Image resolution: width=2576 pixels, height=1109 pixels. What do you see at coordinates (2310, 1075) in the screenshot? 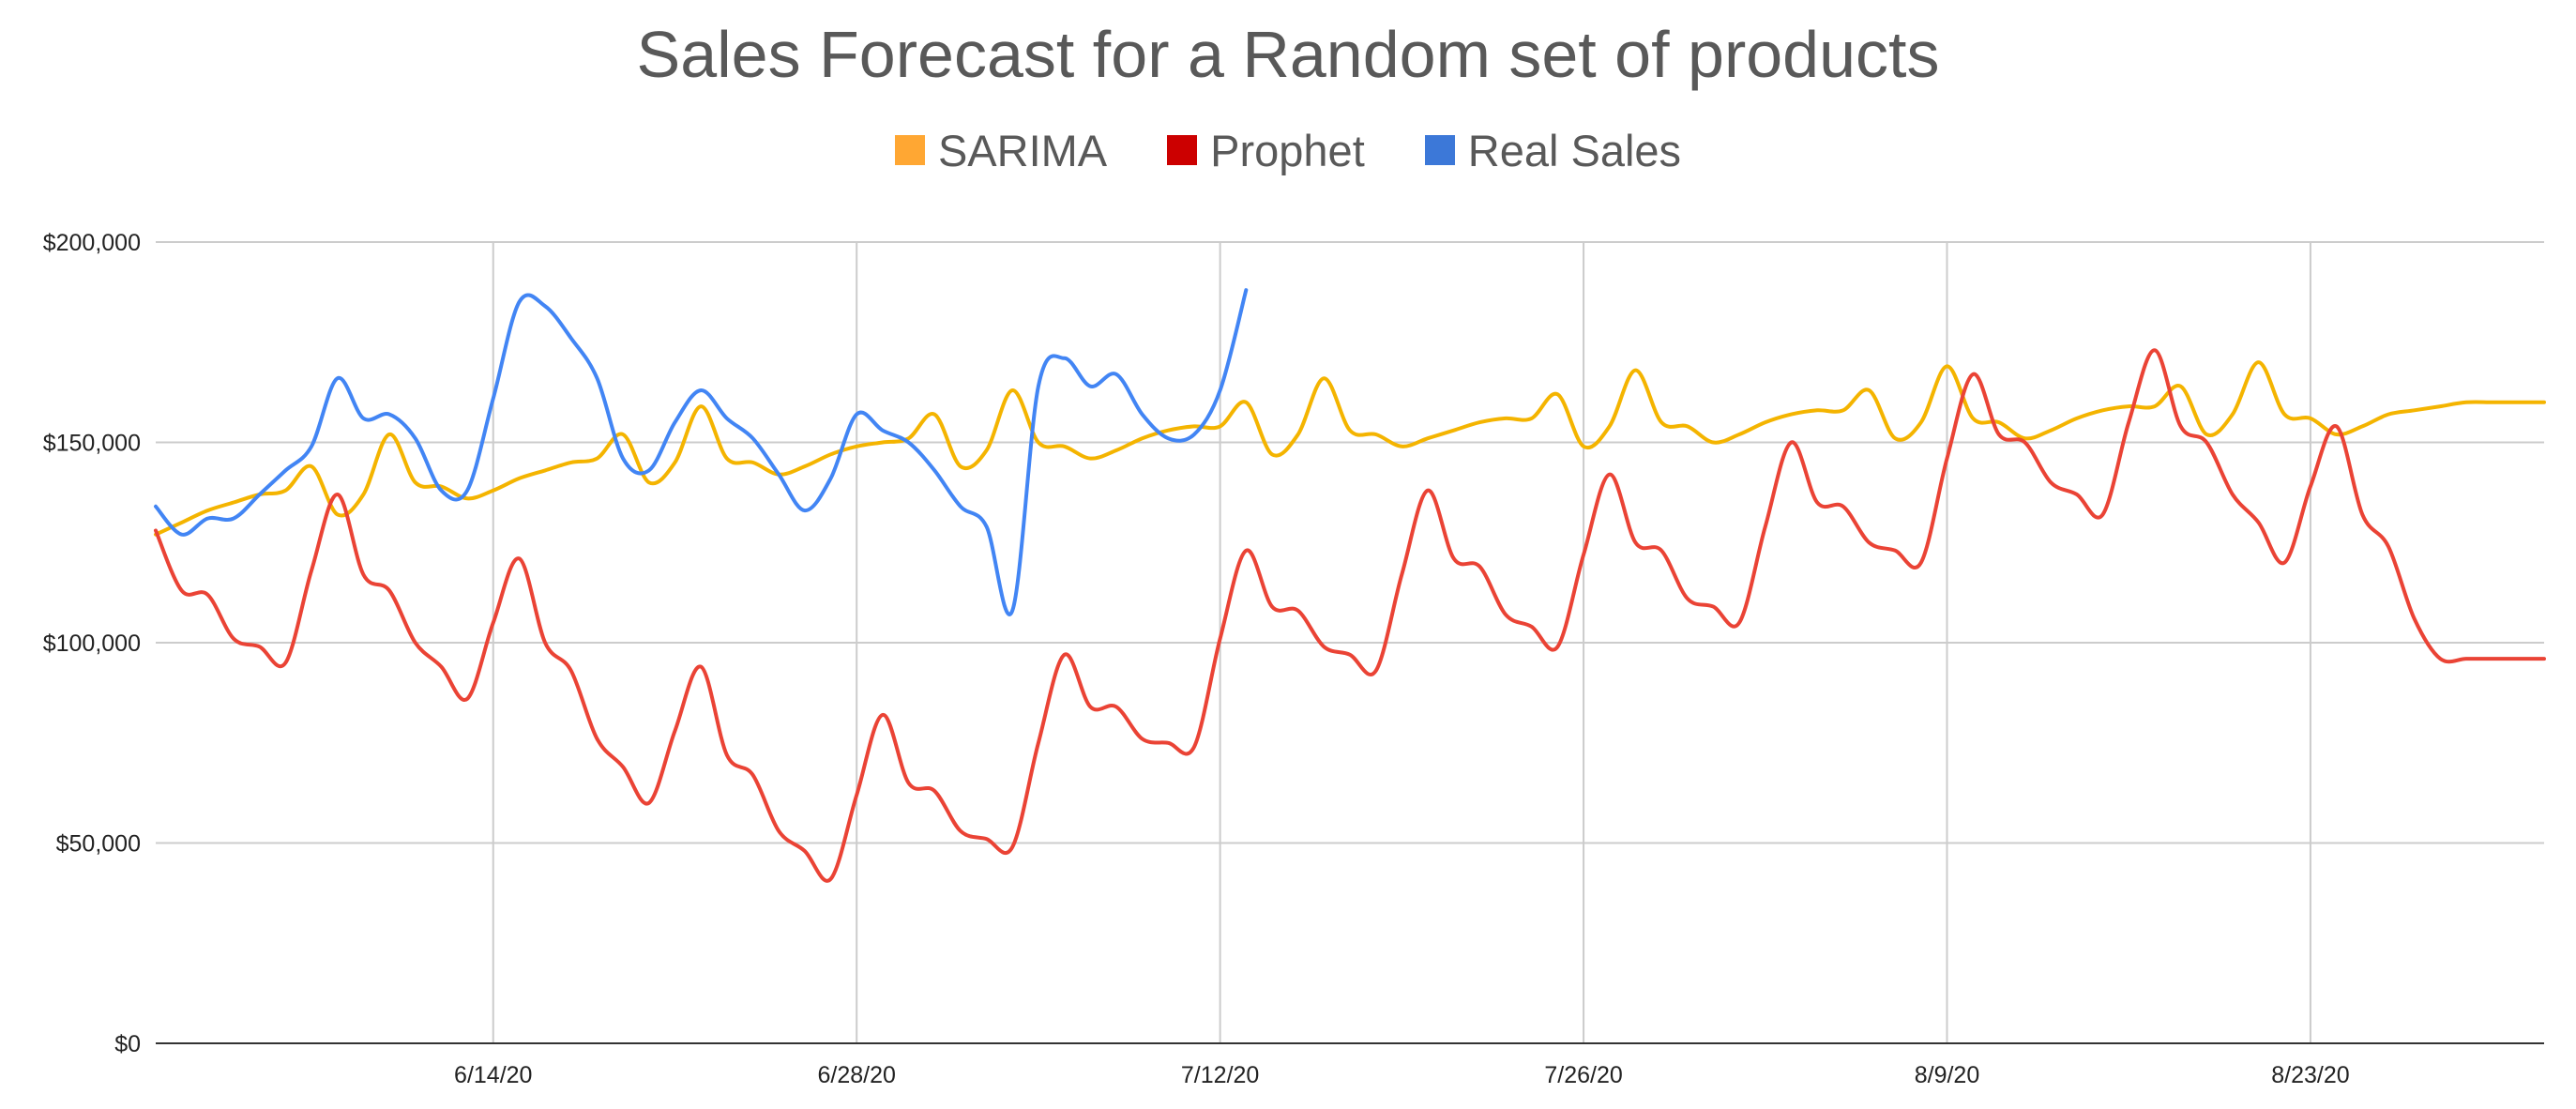
I see `x-tick-label: 8/23/20` at bounding box center [2310, 1075].